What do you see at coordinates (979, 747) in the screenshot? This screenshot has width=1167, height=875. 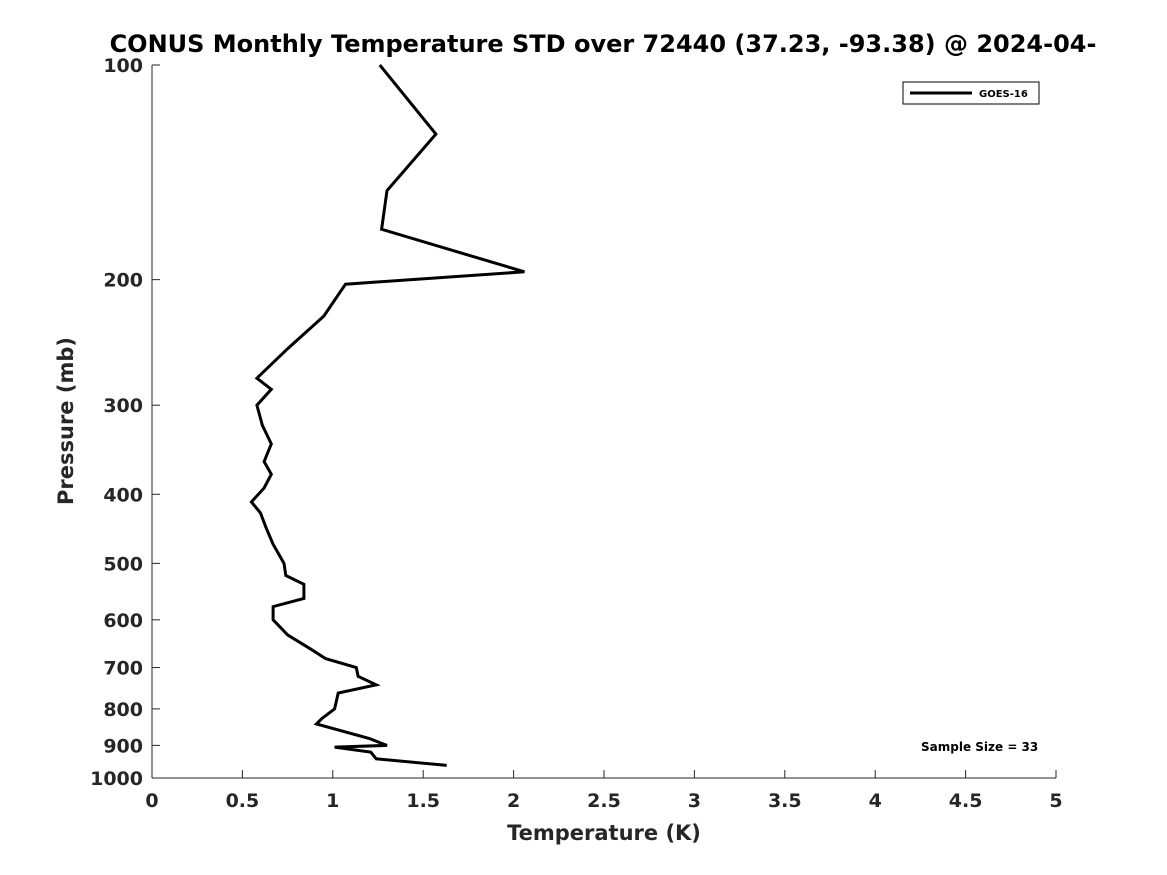 I see `sample-size-annotation: Sample Size = 33` at bounding box center [979, 747].